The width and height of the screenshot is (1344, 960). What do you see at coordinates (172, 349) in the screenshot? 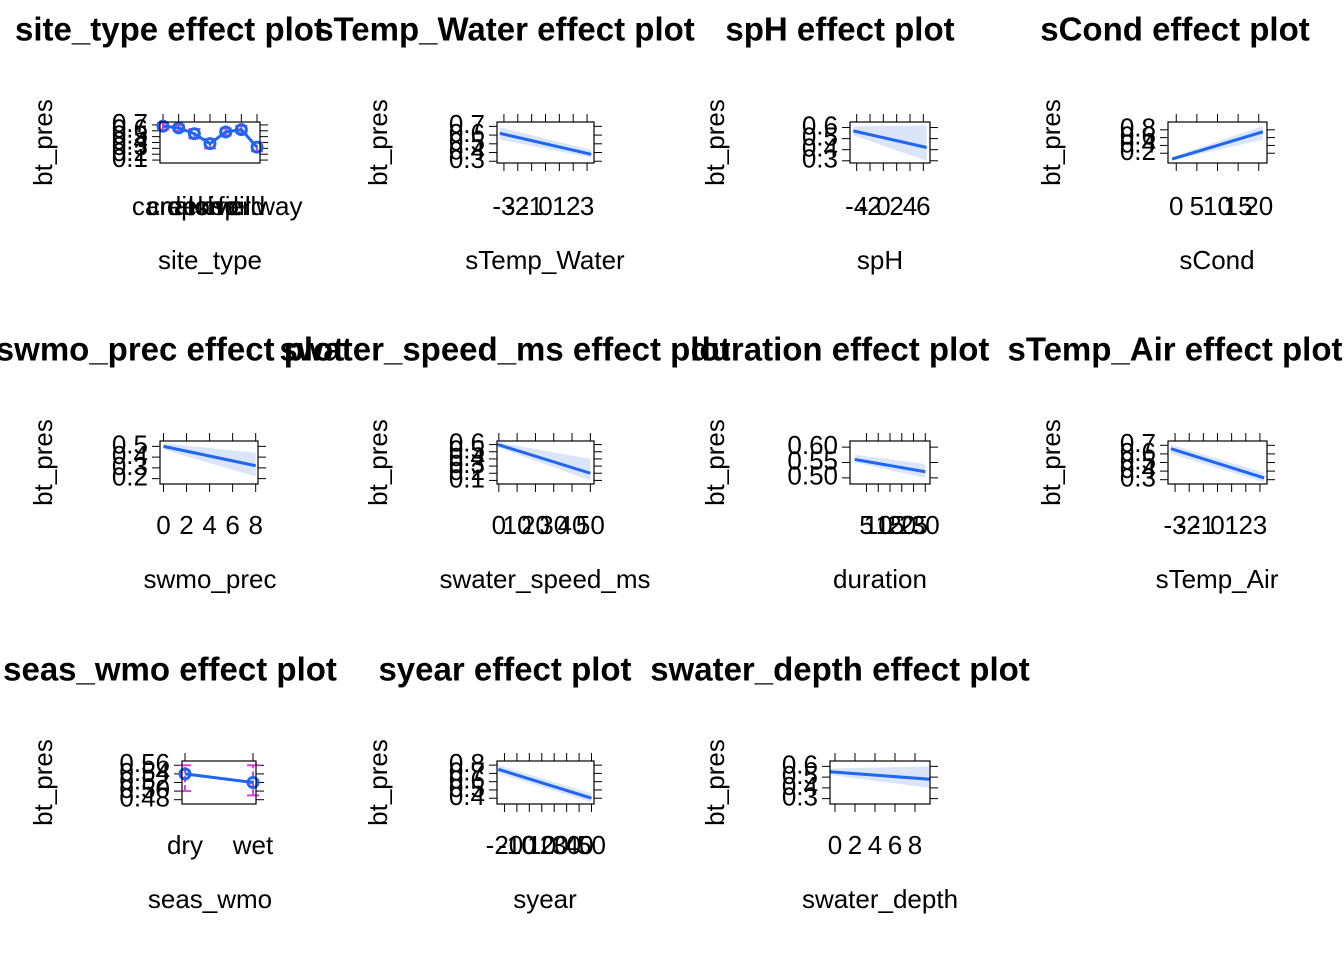
I see `panel-title: swmo_prec effect plot` at bounding box center [172, 349].